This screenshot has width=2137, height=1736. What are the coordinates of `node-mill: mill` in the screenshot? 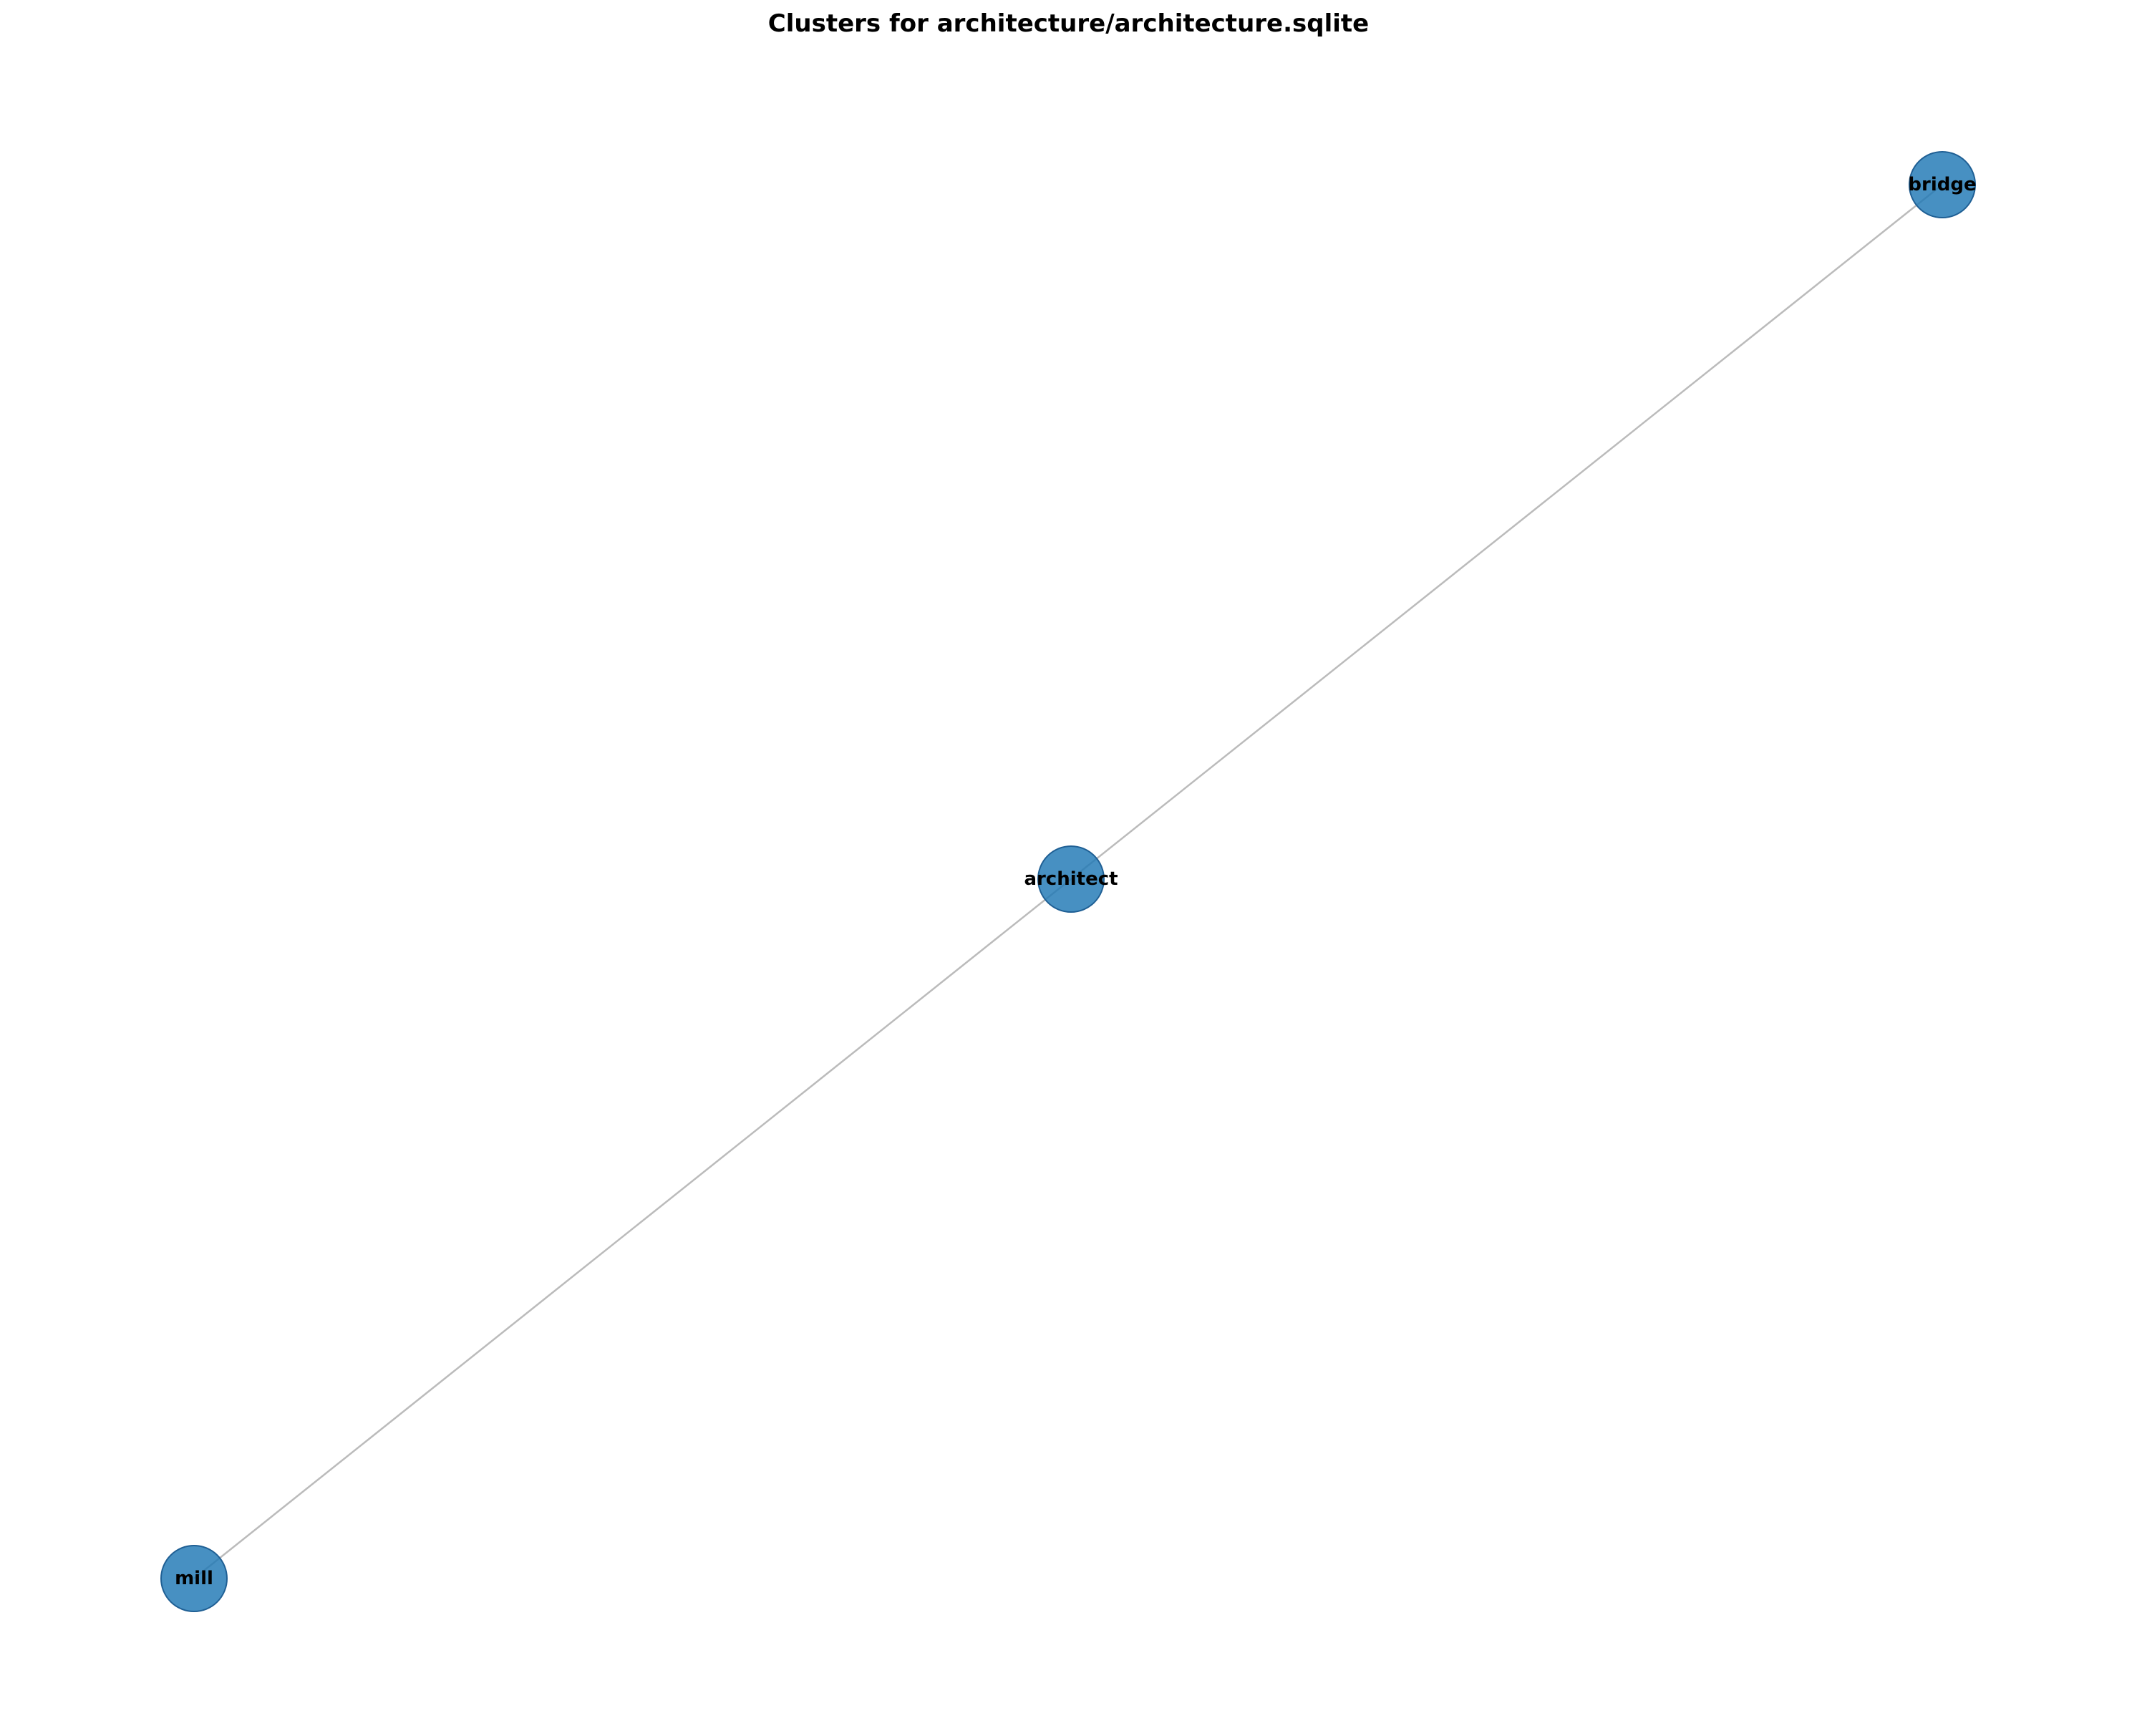 It's located at (194, 1579).